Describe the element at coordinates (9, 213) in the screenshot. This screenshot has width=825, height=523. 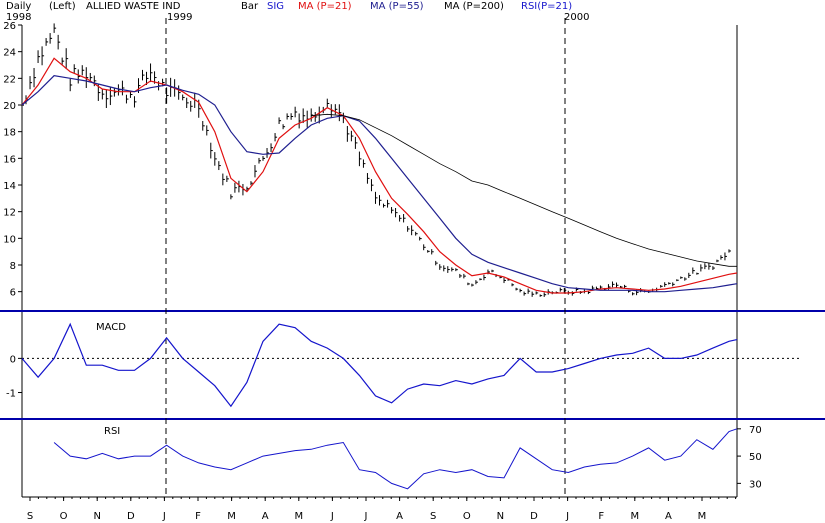
I see `price-tick-label-12: 12` at that location.